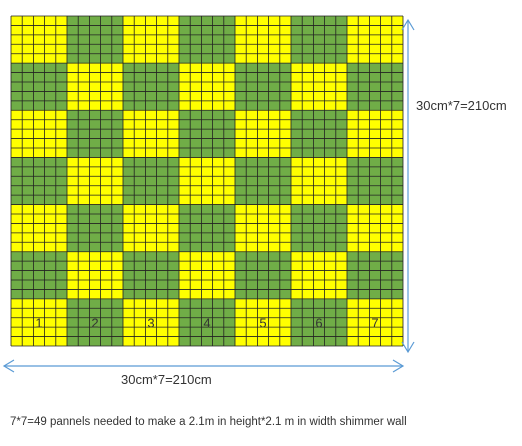 The image size is (522, 446). What do you see at coordinates (263, 228) in the screenshot?
I see `panel-r5-c5` at bounding box center [263, 228].